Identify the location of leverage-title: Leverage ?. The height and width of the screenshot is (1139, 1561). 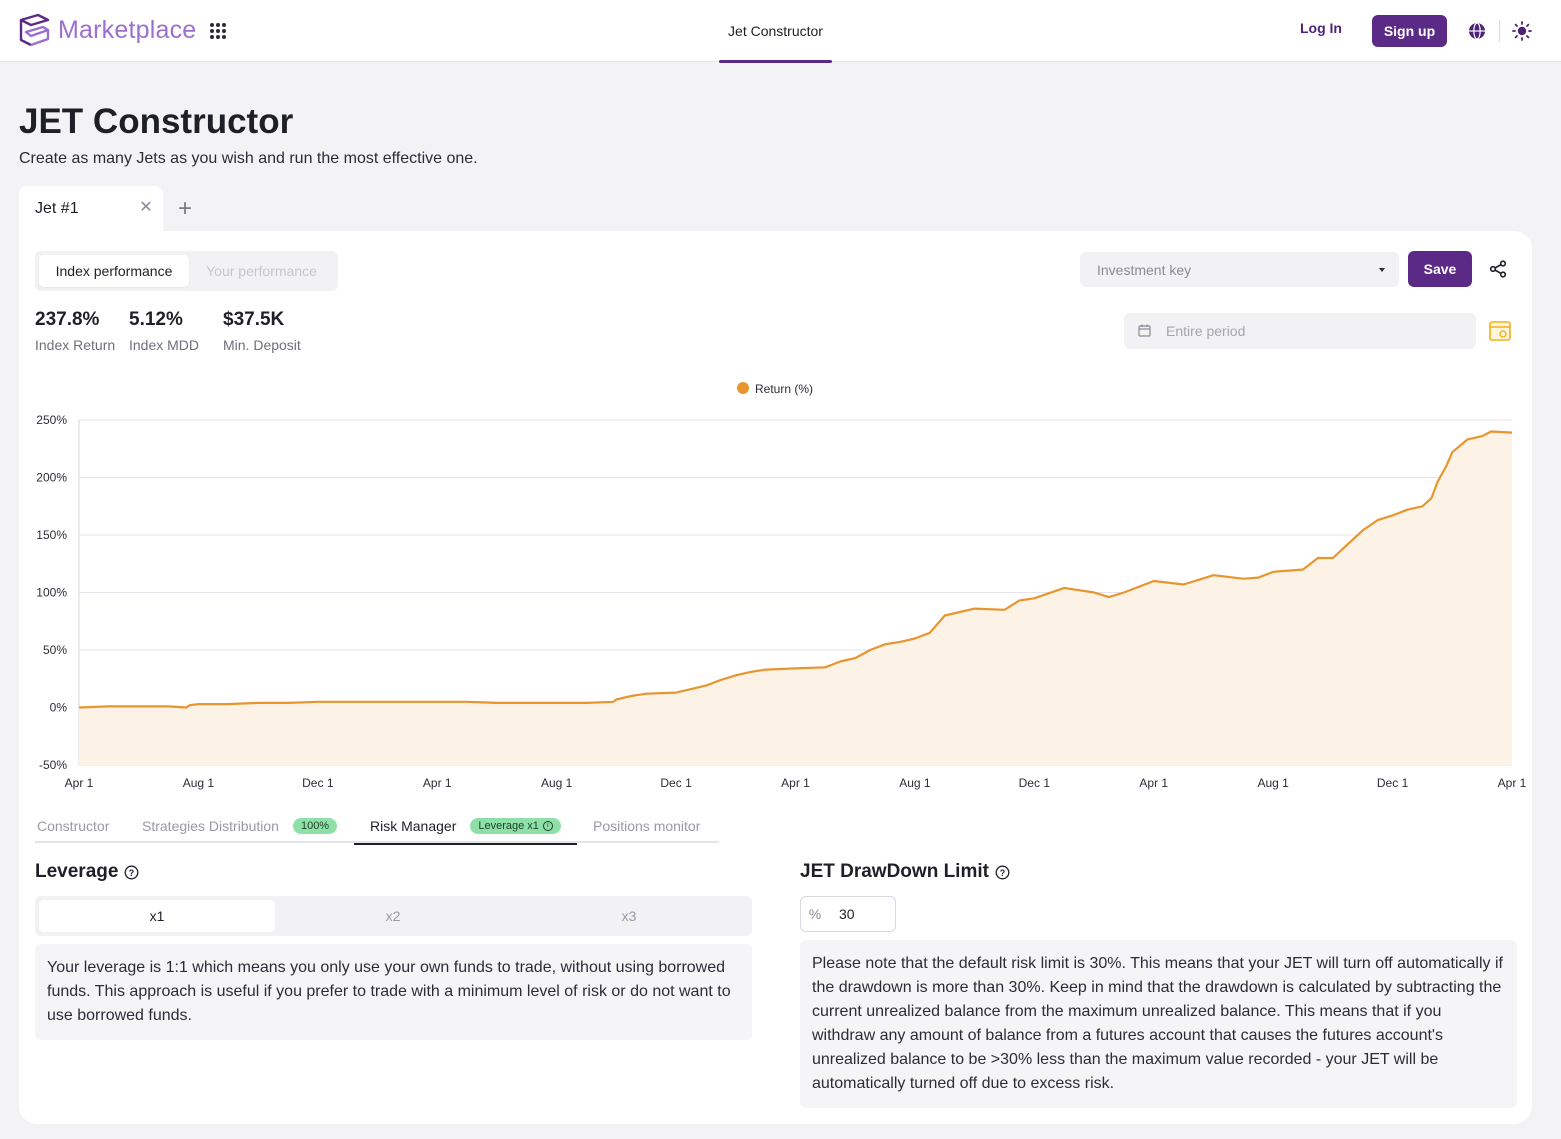
(87, 872).